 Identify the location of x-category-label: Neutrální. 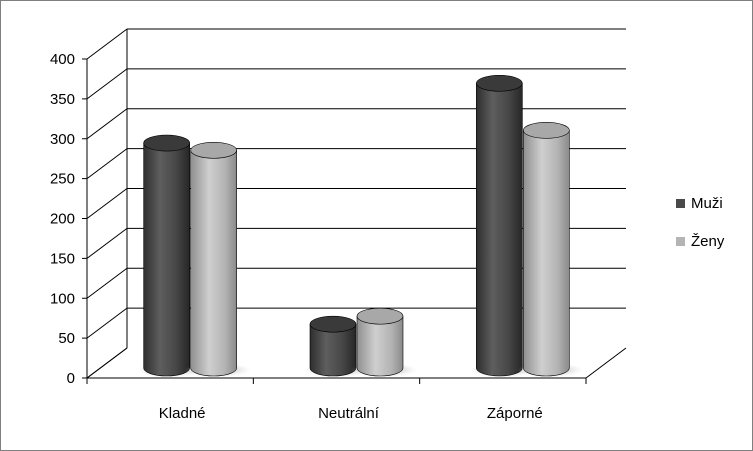
(349, 413).